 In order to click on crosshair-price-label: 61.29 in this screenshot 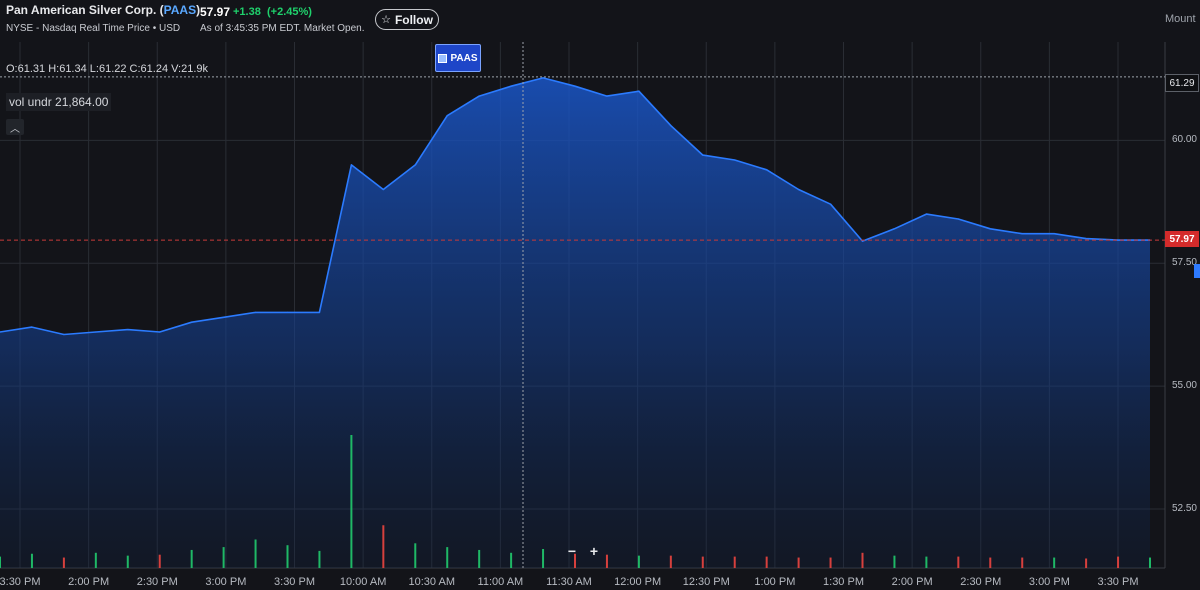, I will do `click(1182, 83)`.